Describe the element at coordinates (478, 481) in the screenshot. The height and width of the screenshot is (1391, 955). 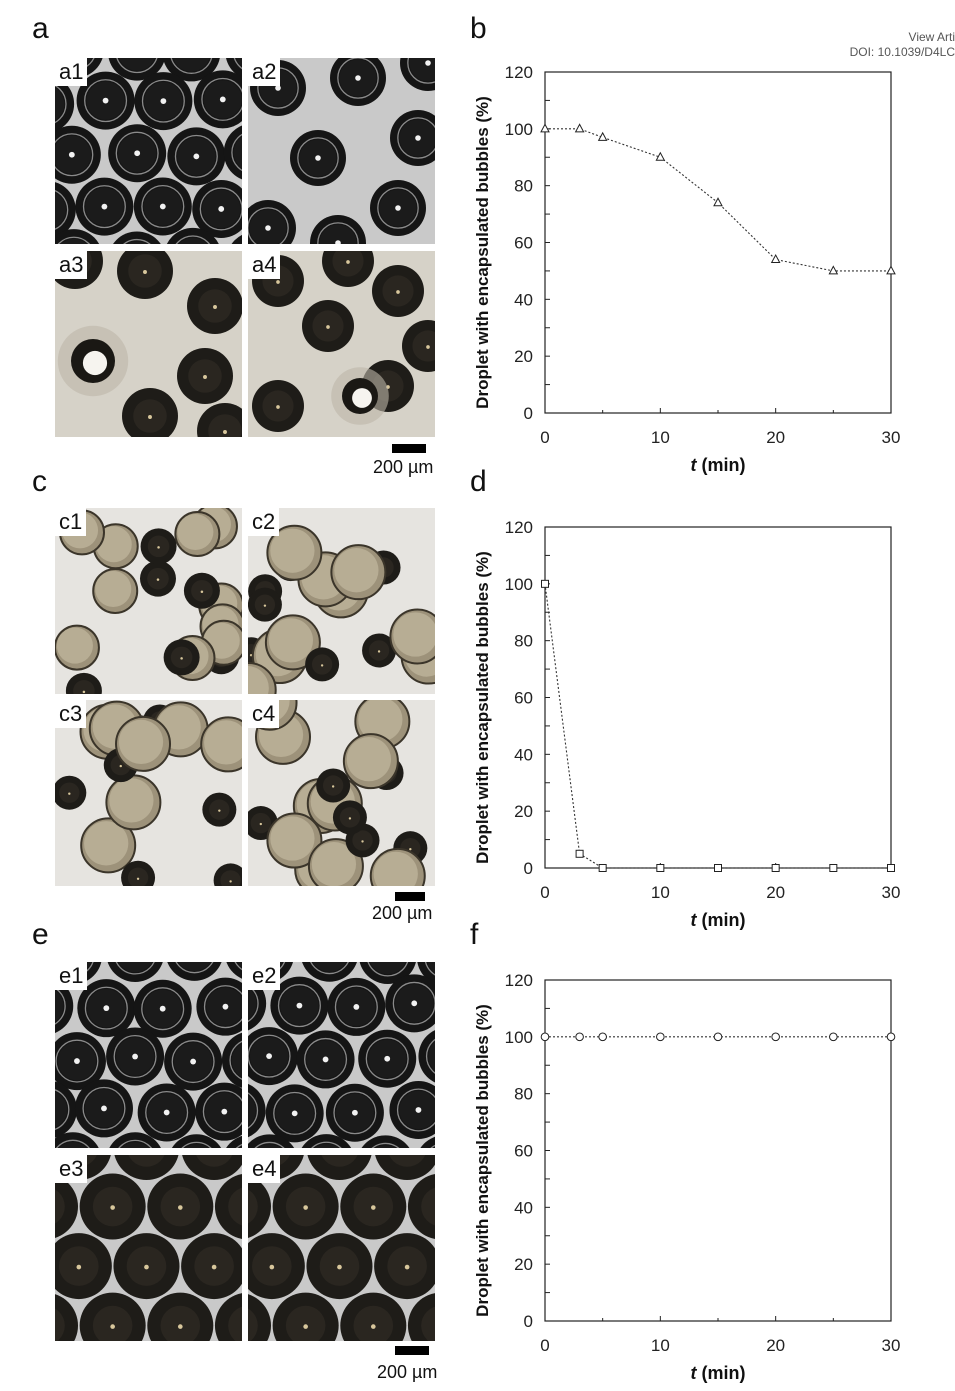
I see `panel-letter-d: d` at that location.